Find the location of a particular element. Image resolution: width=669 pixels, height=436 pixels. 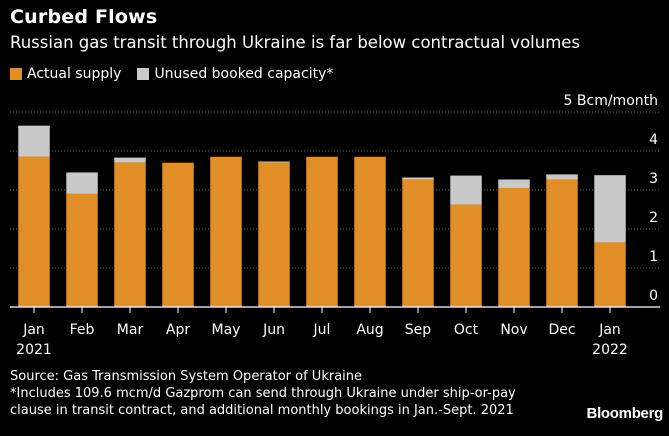

x-tick-label: Oct is located at coordinates (466, 330).